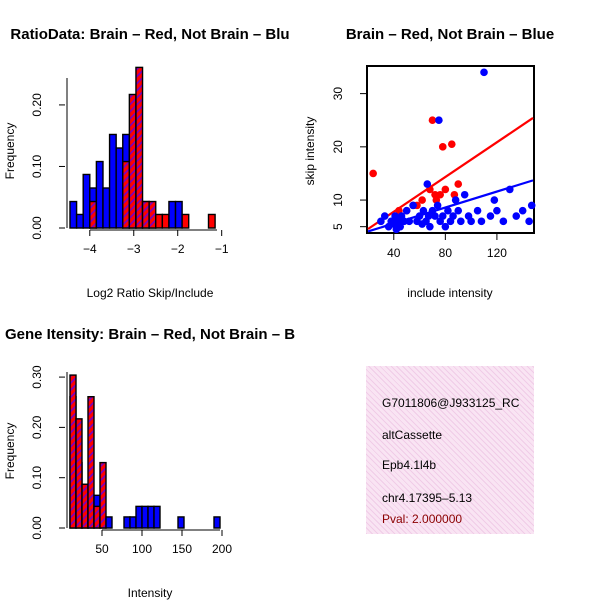 Image resolution: width=600 pixels, height=600 pixels. I want to click on ratio-x-tick-label: −1, so click(222, 249).